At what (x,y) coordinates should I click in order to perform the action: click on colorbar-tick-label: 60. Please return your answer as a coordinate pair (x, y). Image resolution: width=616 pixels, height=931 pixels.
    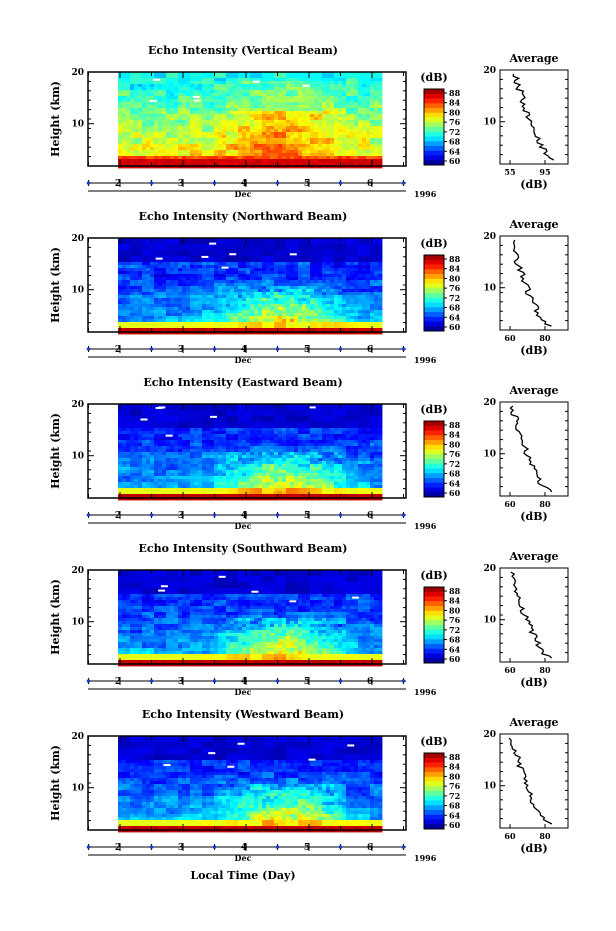
    Looking at the image, I should click on (455, 327).